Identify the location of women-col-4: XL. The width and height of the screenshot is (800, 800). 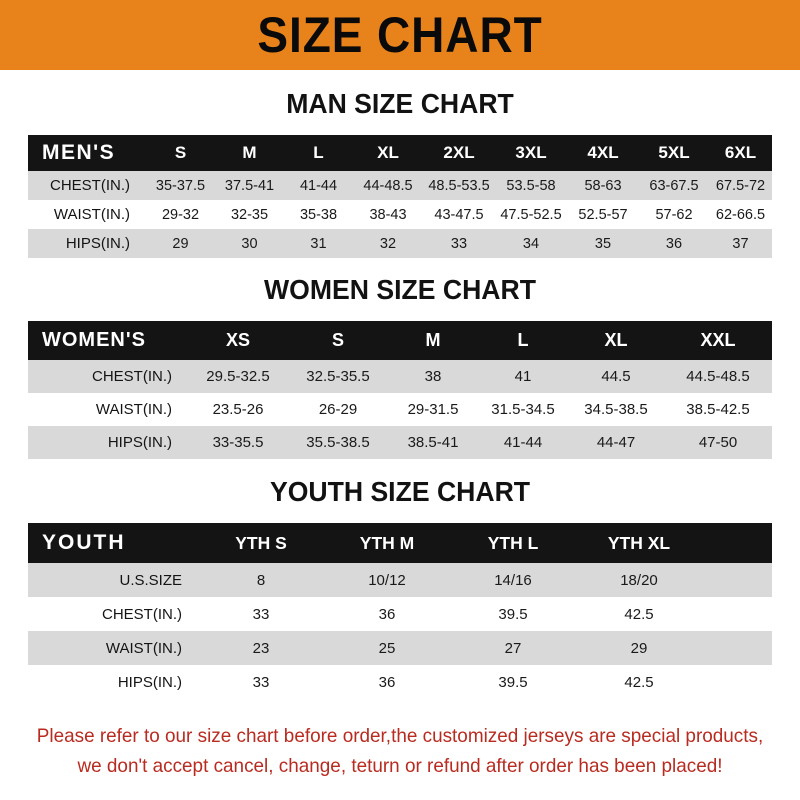
(616, 340).